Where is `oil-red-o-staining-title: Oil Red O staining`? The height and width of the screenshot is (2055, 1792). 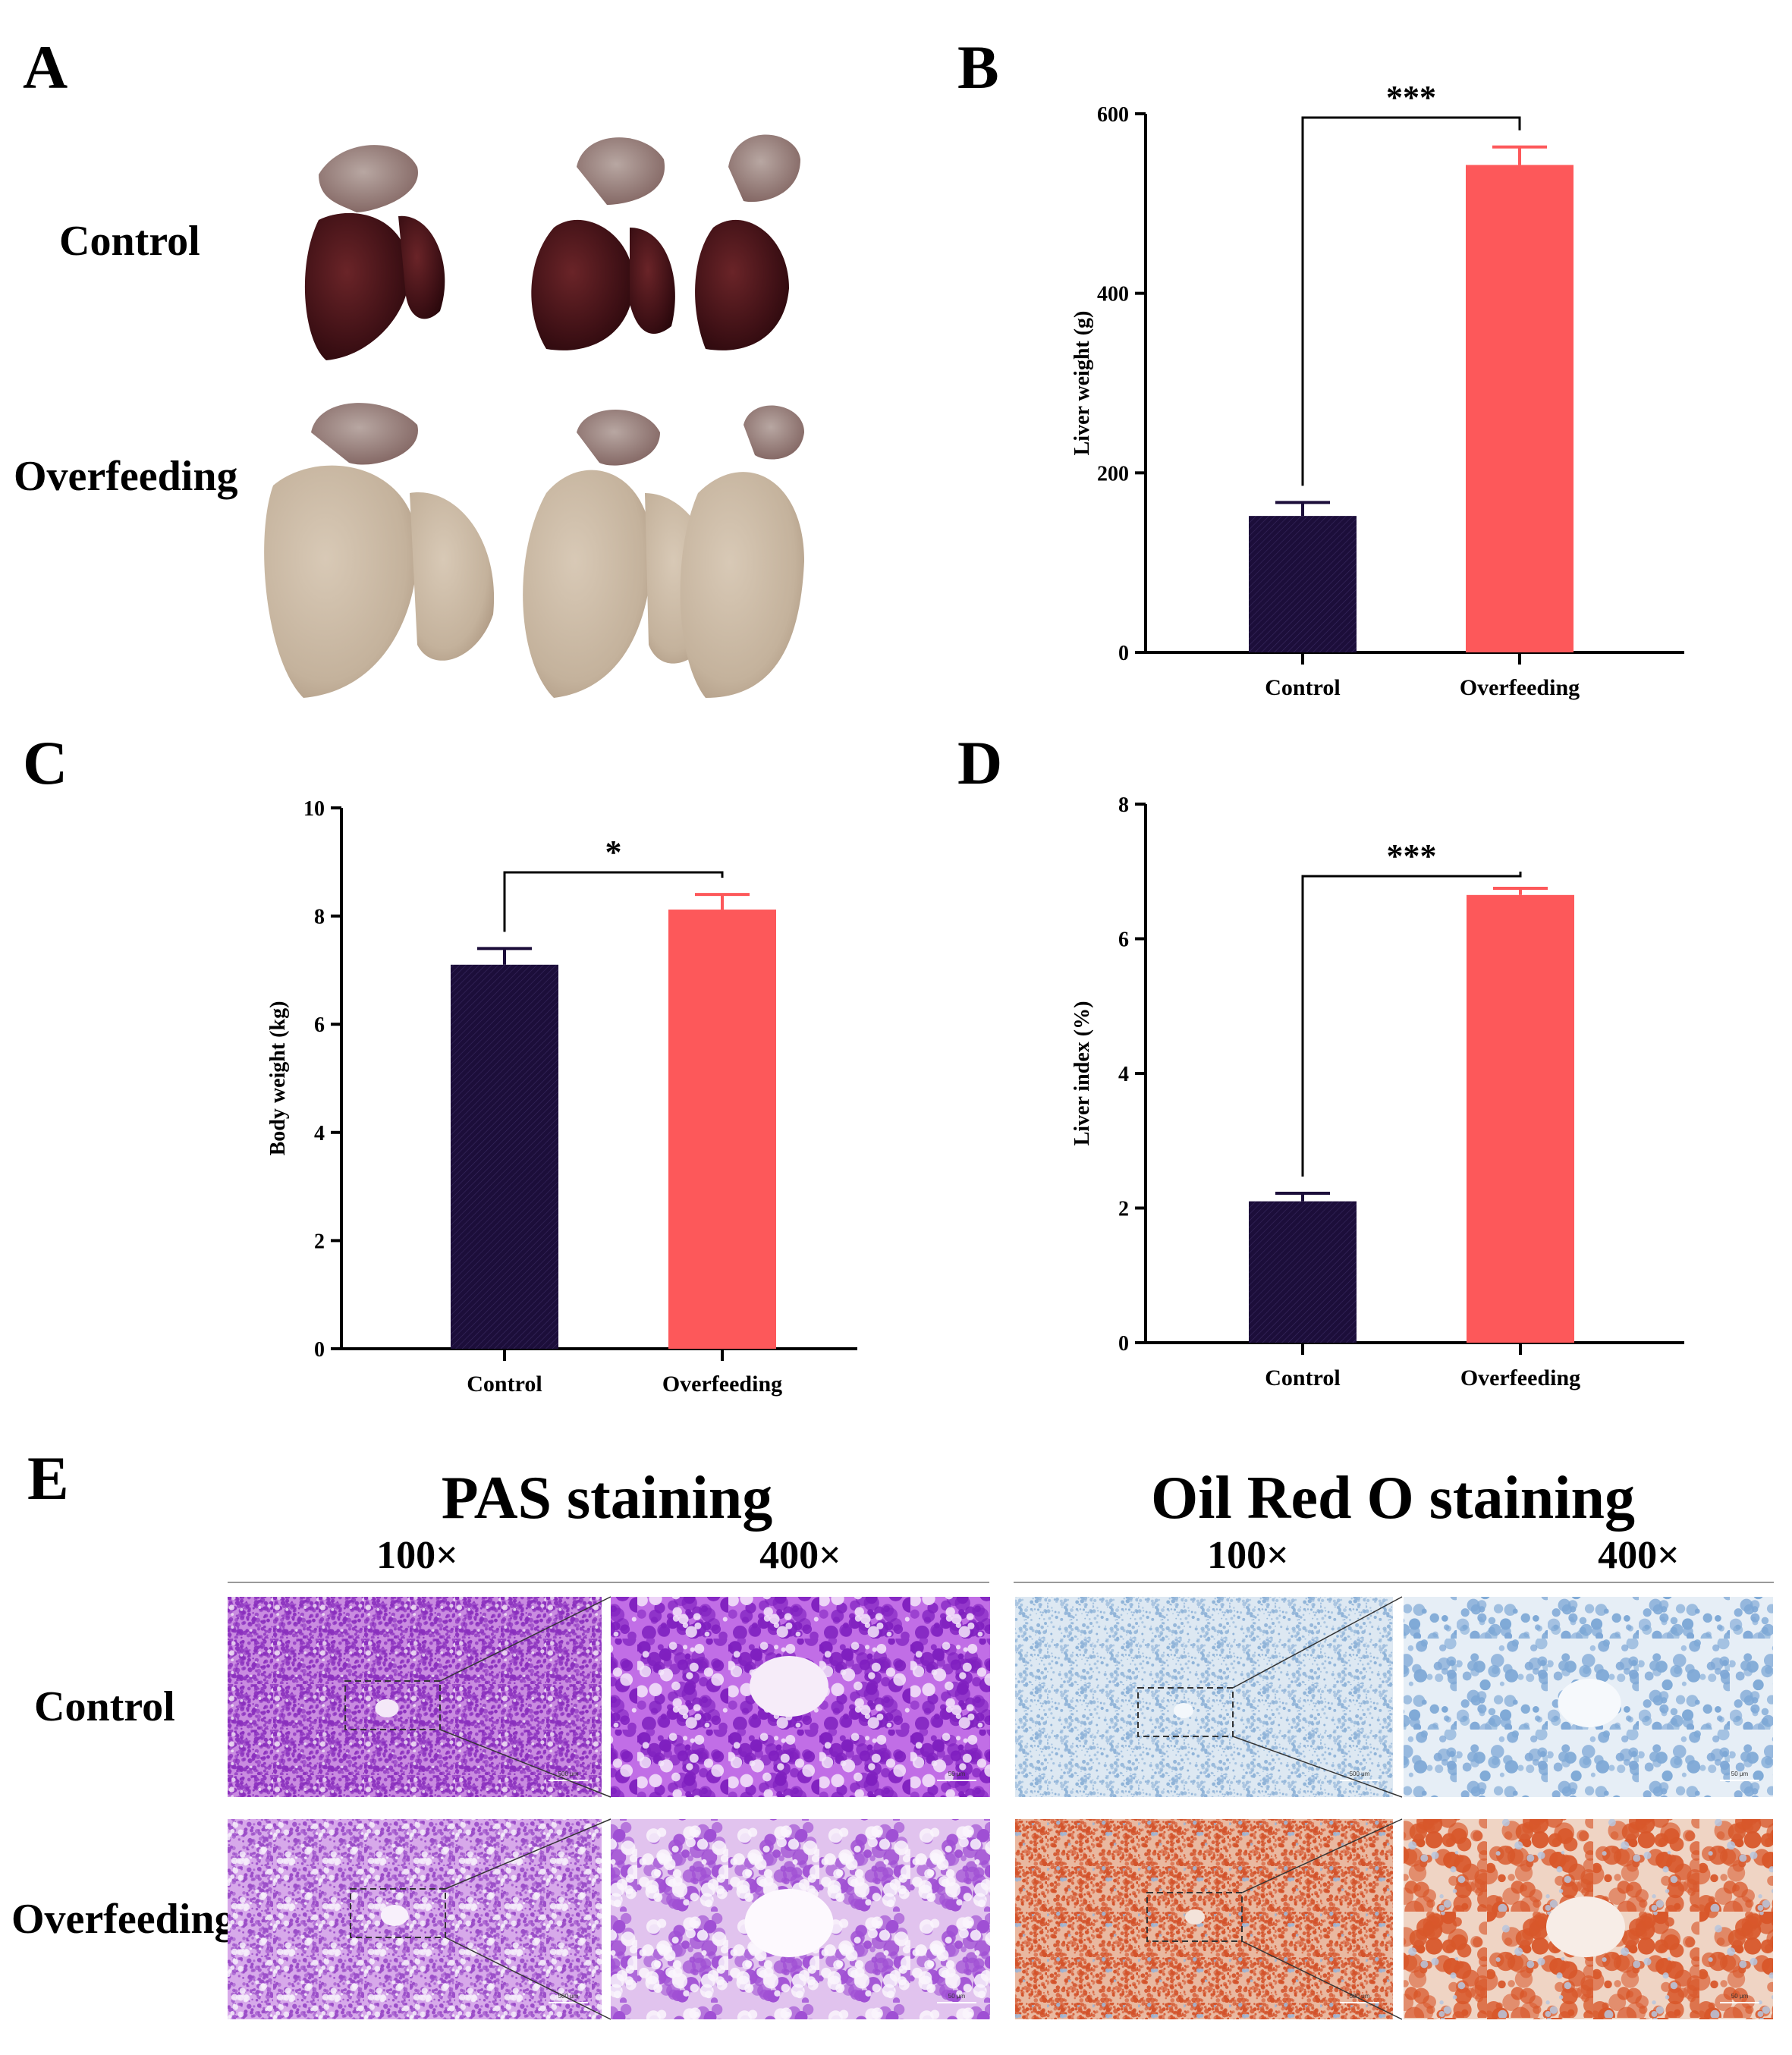
oil-red-o-staining-title: Oil Red O staining is located at coordinates (1393, 1498).